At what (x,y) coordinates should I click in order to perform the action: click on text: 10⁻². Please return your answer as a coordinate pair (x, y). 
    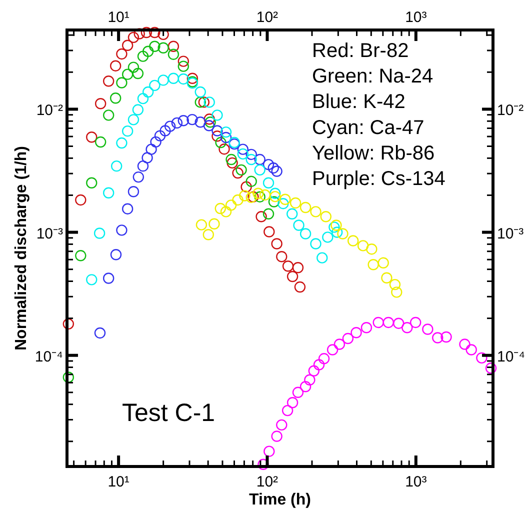
    Looking at the image, I should click on (49, 111).